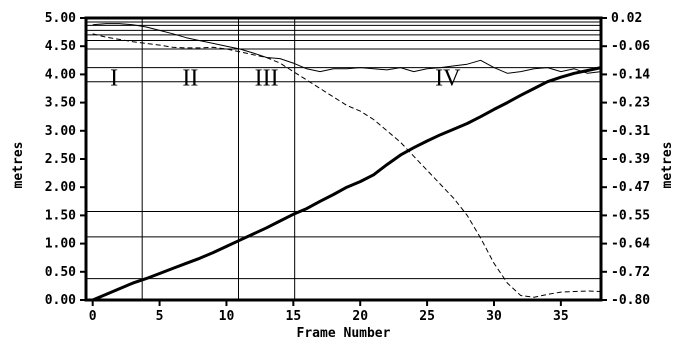 Image resolution: width=685 pixels, height=341 pixels. I want to click on y-tick-label-right: -0.80, so click(630, 300).